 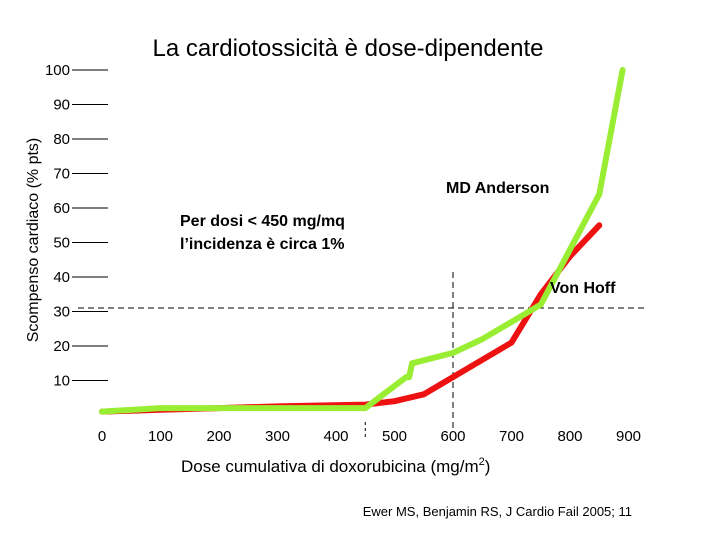 I want to click on annotation-line-1: Per dosi < 450 mg/mq, so click(x=262, y=221).